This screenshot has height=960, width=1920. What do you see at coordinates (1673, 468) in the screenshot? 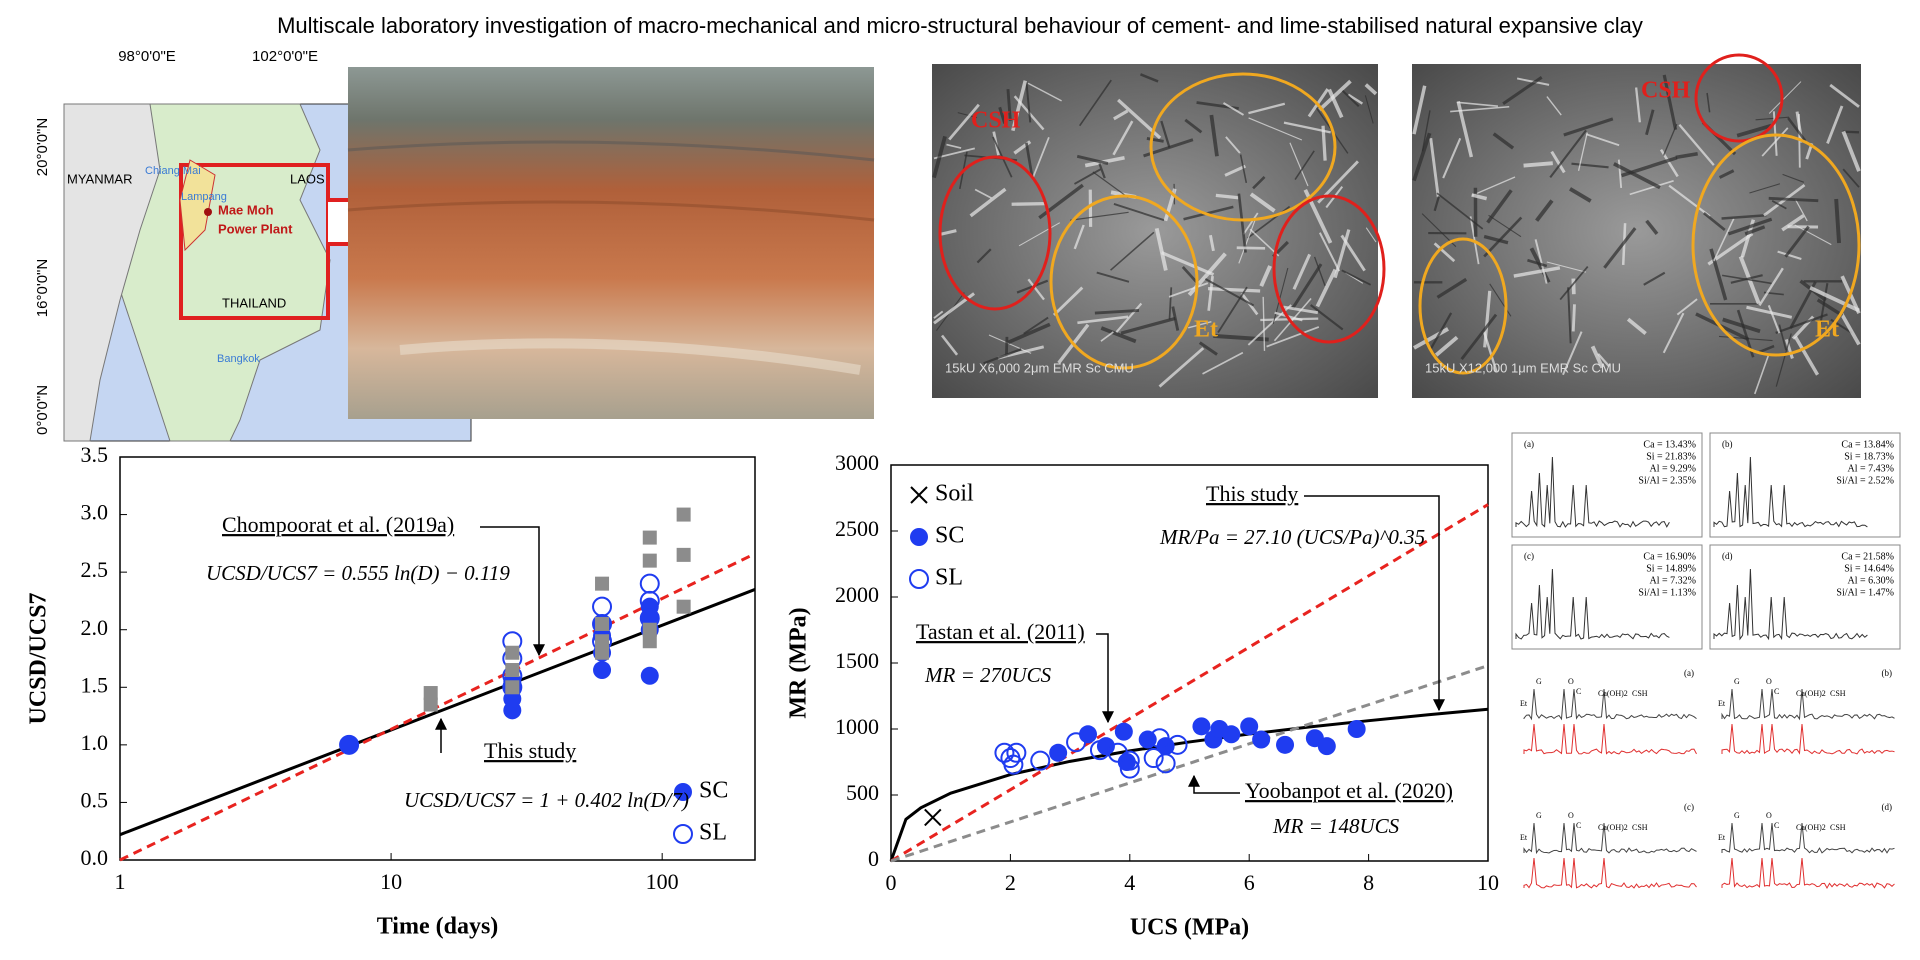
I see `eds-composition: Al = 9.29%` at bounding box center [1673, 468].